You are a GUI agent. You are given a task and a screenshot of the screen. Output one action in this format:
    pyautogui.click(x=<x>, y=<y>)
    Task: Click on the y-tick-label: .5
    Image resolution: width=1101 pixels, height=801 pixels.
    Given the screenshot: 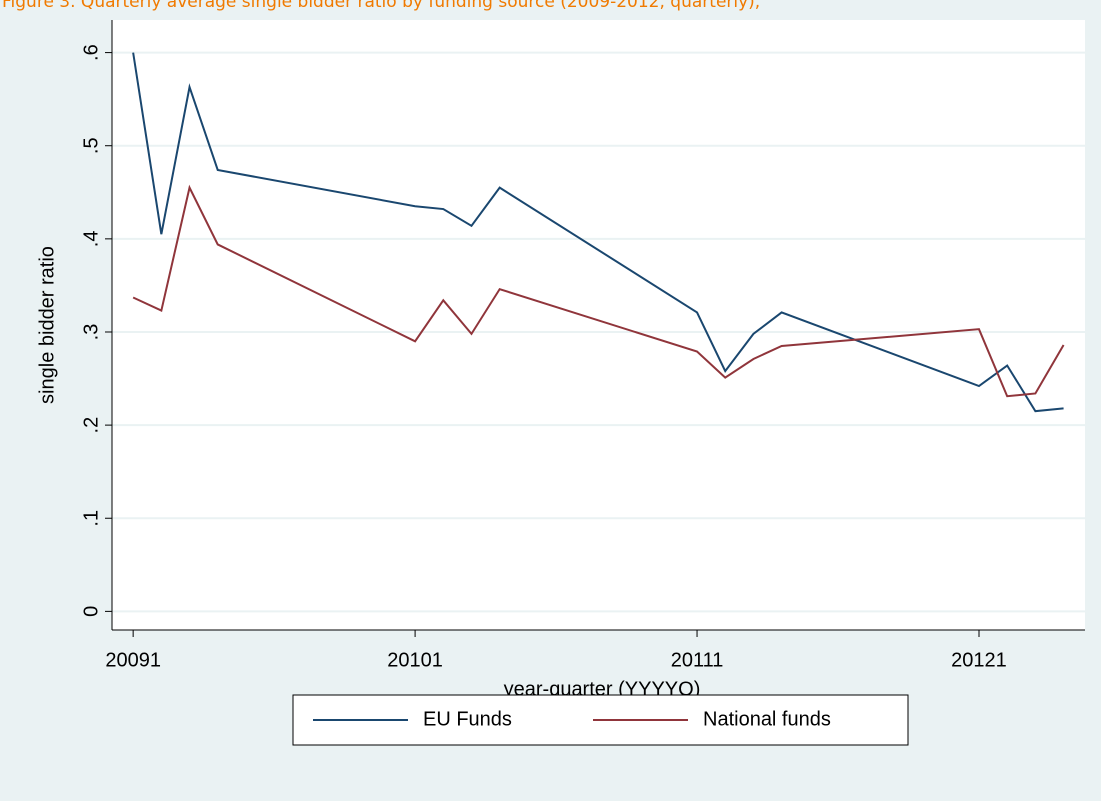 What is the action you would take?
    pyautogui.click(x=91, y=145)
    